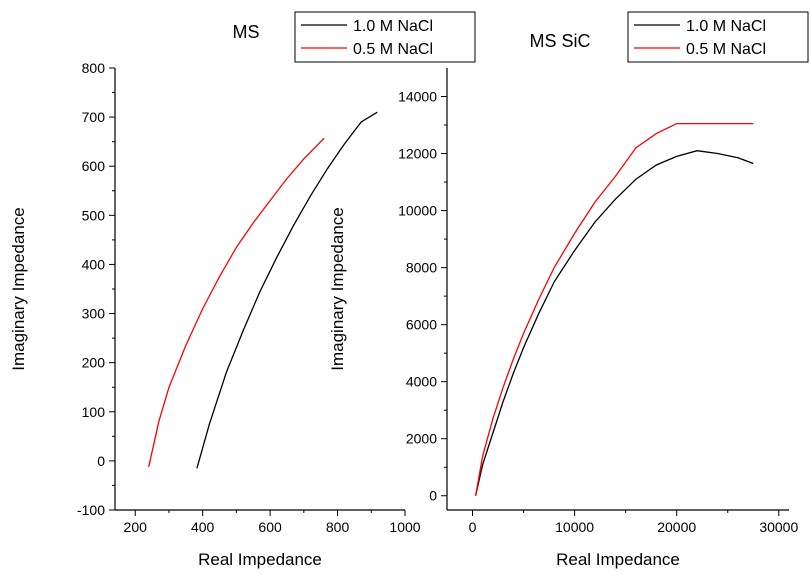 This screenshot has width=810, height=574. I want to click on y-tick-label: 6000, so click(421, 325).